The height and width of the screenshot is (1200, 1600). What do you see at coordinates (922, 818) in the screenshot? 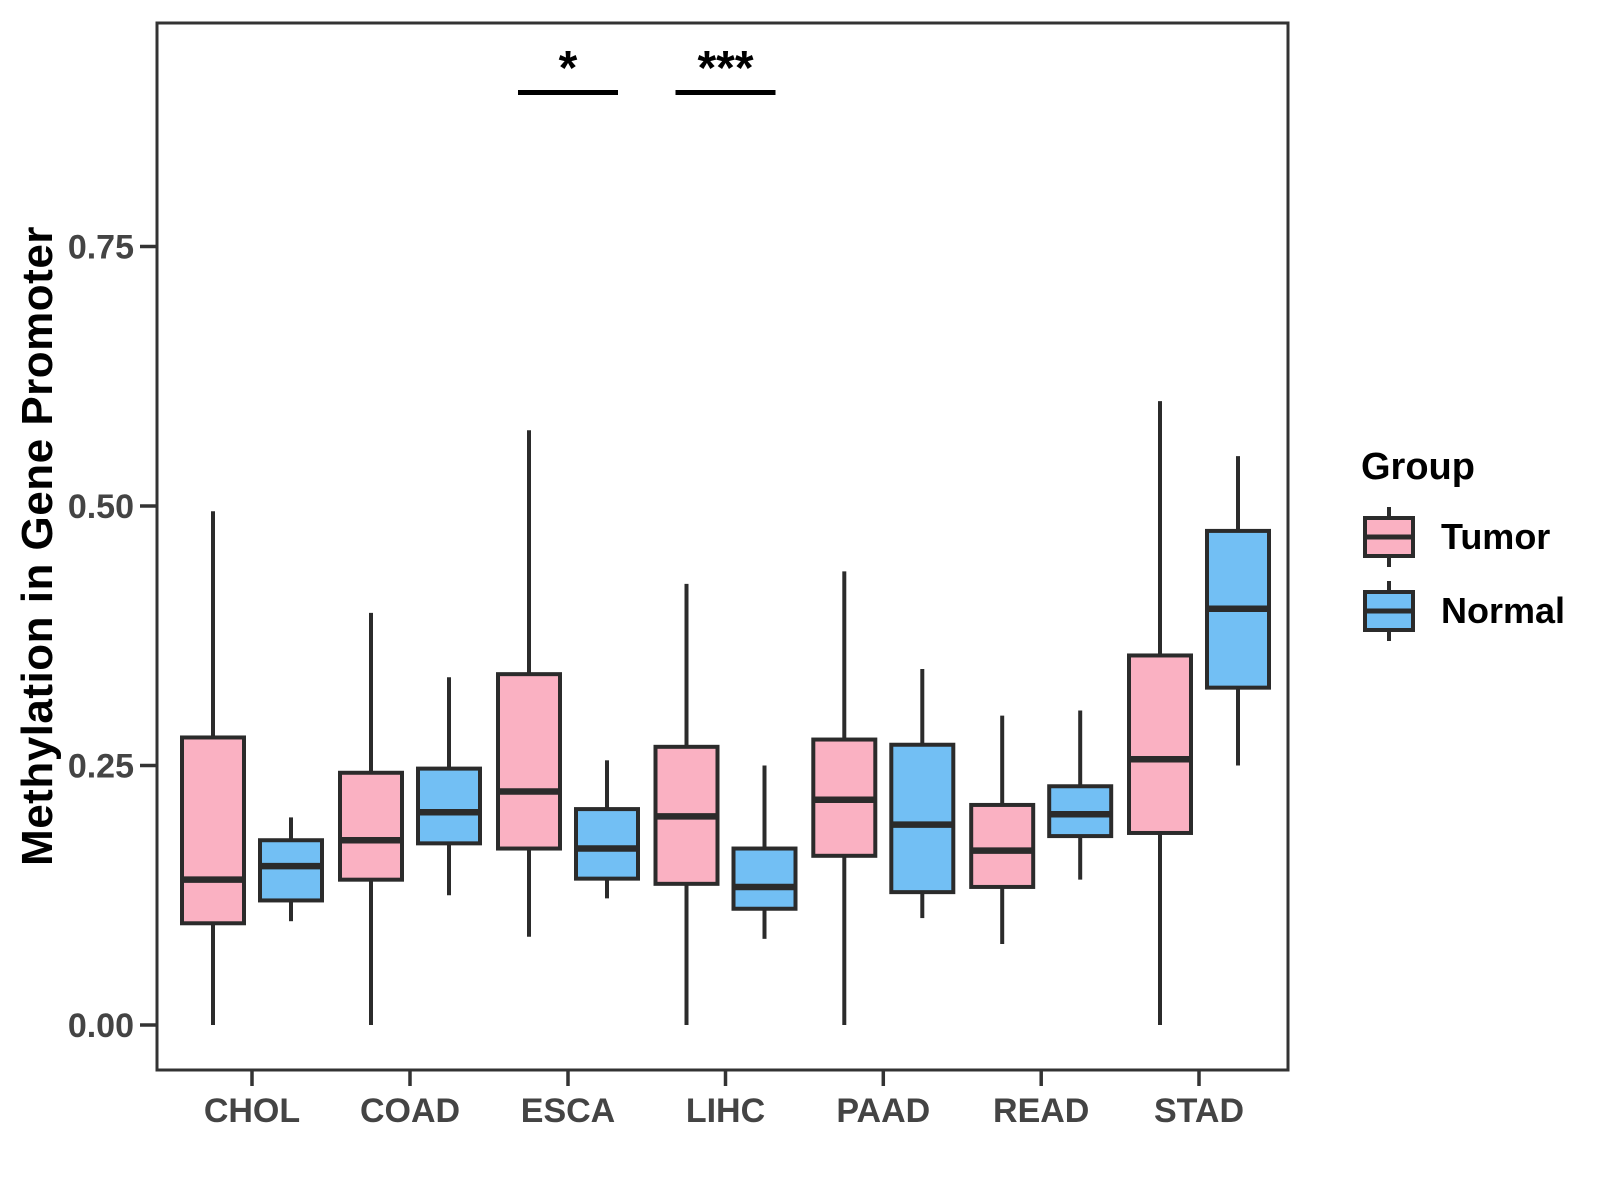
I see `box-normal-PAAD` at bounding box center [922, 818].